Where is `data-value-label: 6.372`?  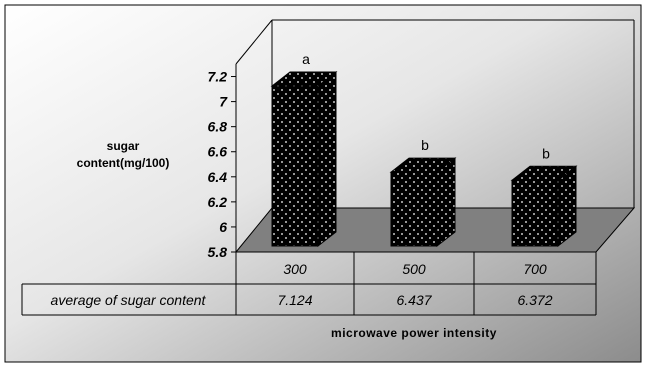
data-value-label: 6.372 is located at coordinates (534, 300).